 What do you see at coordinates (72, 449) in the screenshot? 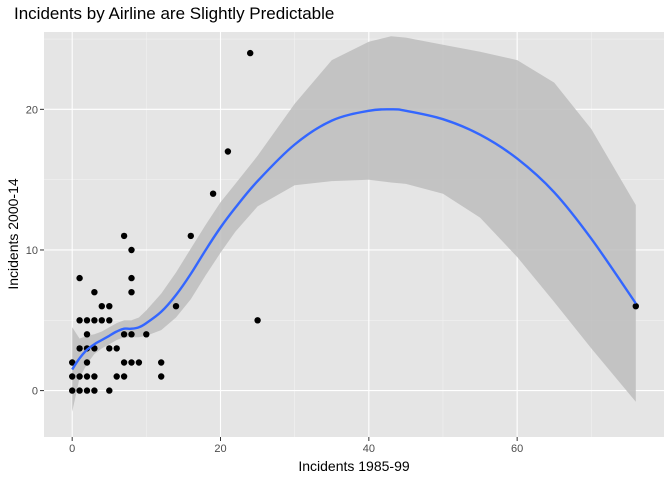
I see `x-tick-label: 0` at bounding box center [72, 449].